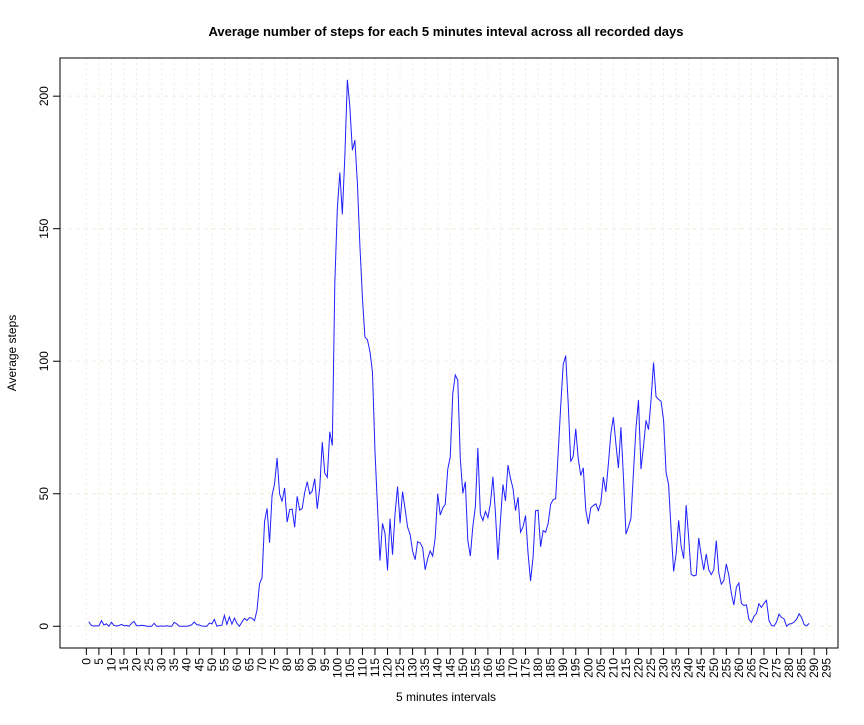 Image resolution: width=864 pixels, height=725 pixels. Describe the element at coordinates (237, 665) in the screenshot. I see `x-tick-label: 60` at that location.